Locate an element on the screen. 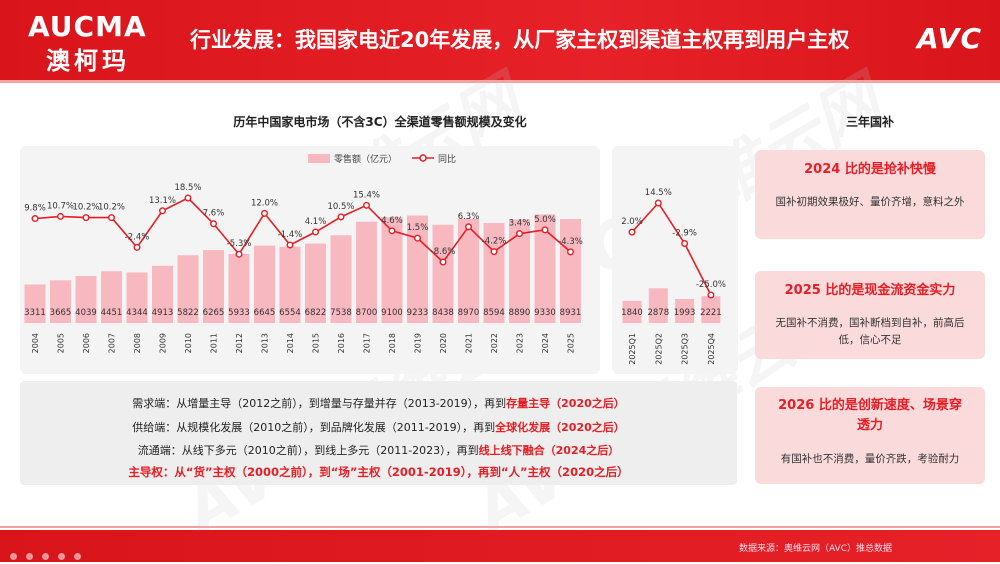 The width and height of the screenshot is (1000, 564). bar-value-label: 6645 is located at coordinates (265, 313).